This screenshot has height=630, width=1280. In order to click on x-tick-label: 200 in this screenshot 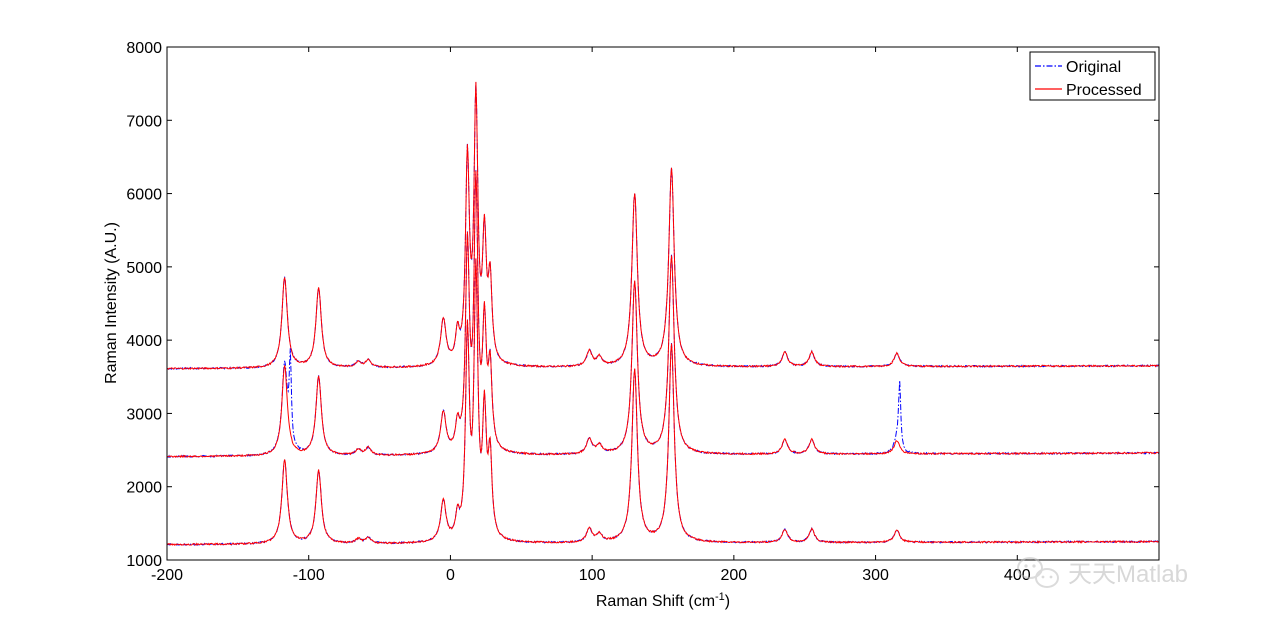, I will do `click(734, 575)`.